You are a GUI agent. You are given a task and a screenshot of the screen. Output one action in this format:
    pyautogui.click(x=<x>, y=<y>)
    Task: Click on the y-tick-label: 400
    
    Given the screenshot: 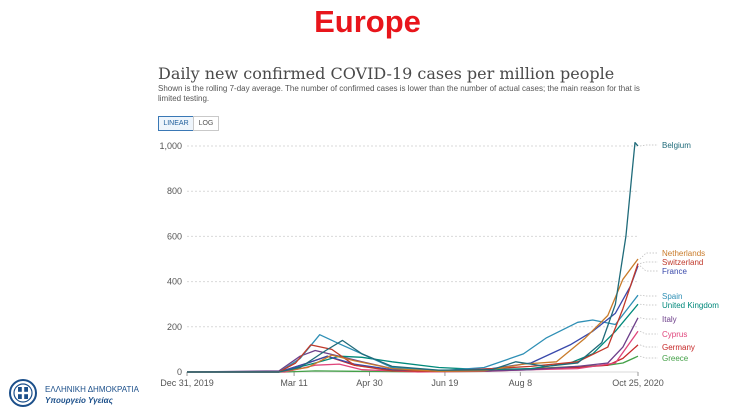 What is the action you would take?
    pyautogui.click(x=174, y=282)
    